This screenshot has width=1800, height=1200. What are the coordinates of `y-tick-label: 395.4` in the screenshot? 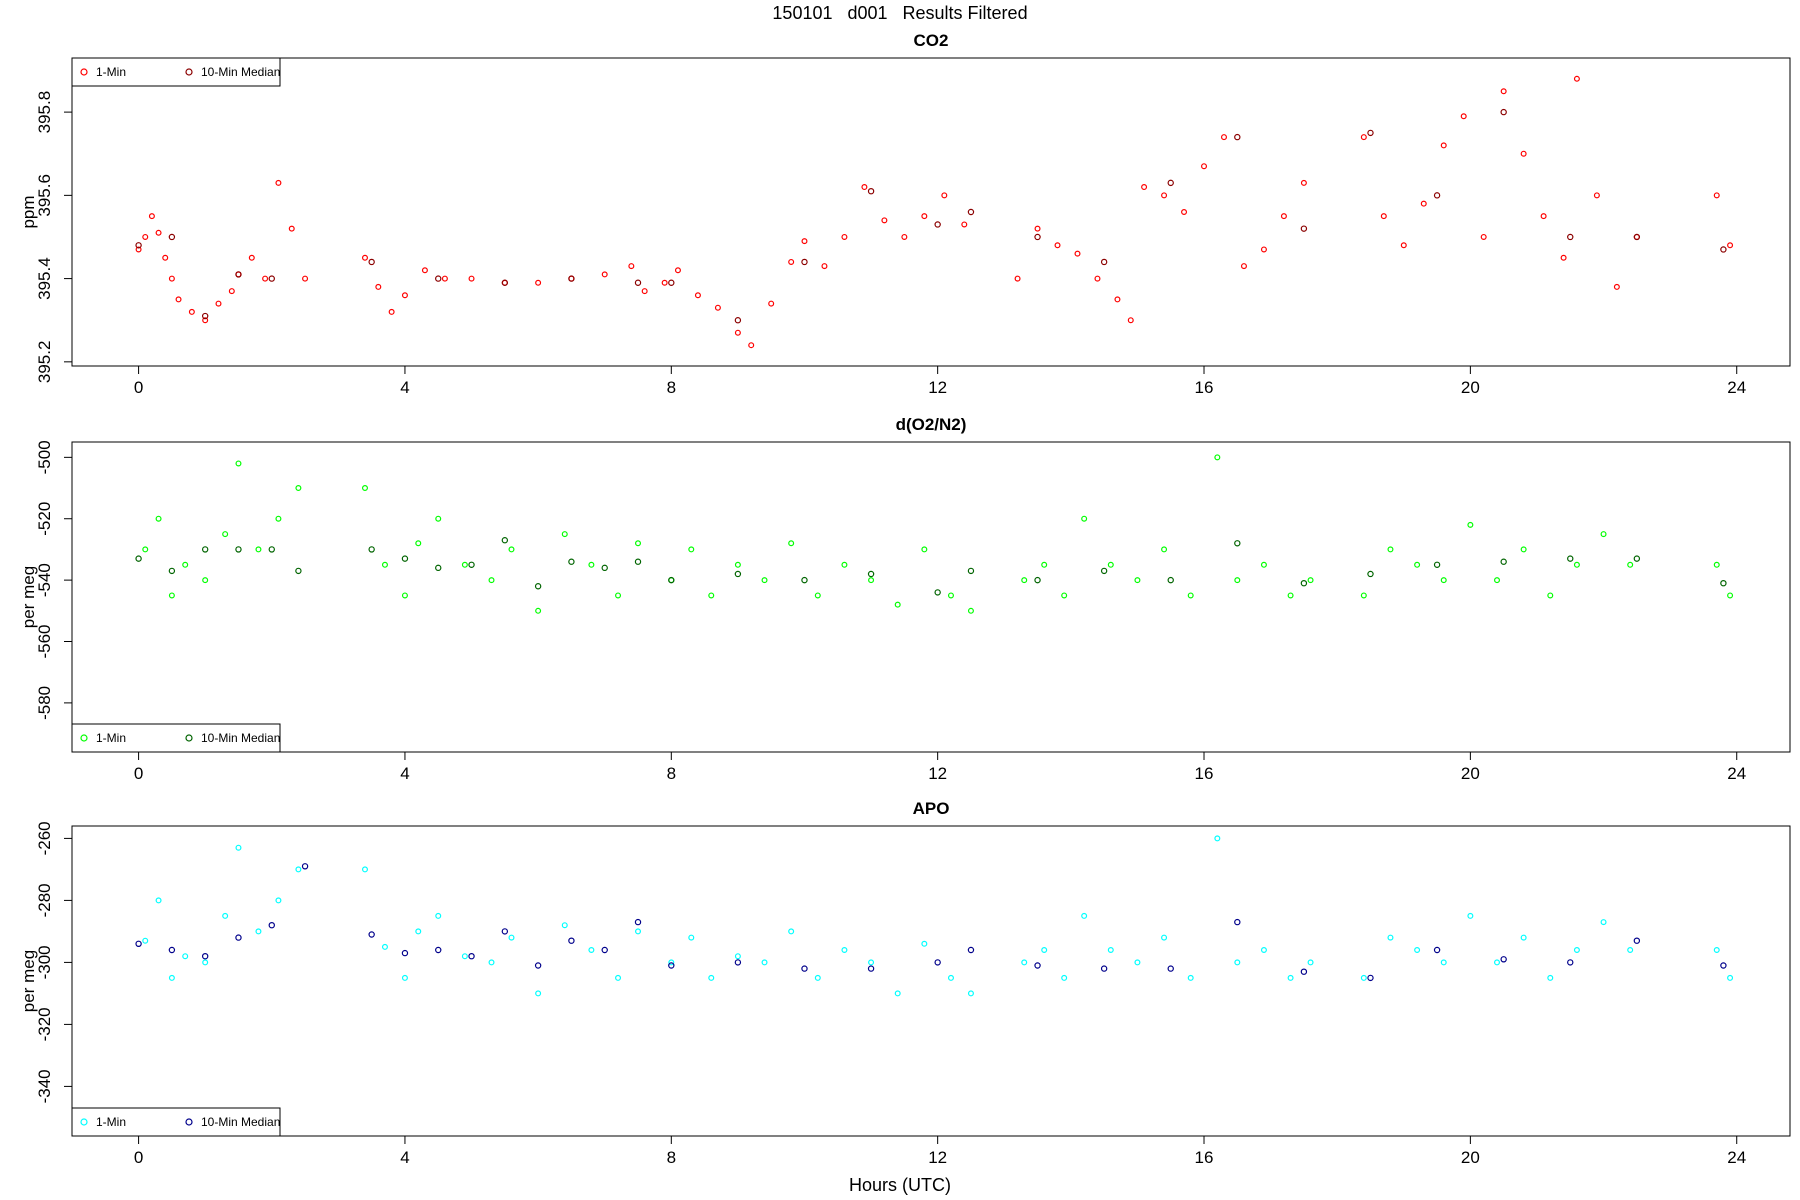 It's located at (44, 278).